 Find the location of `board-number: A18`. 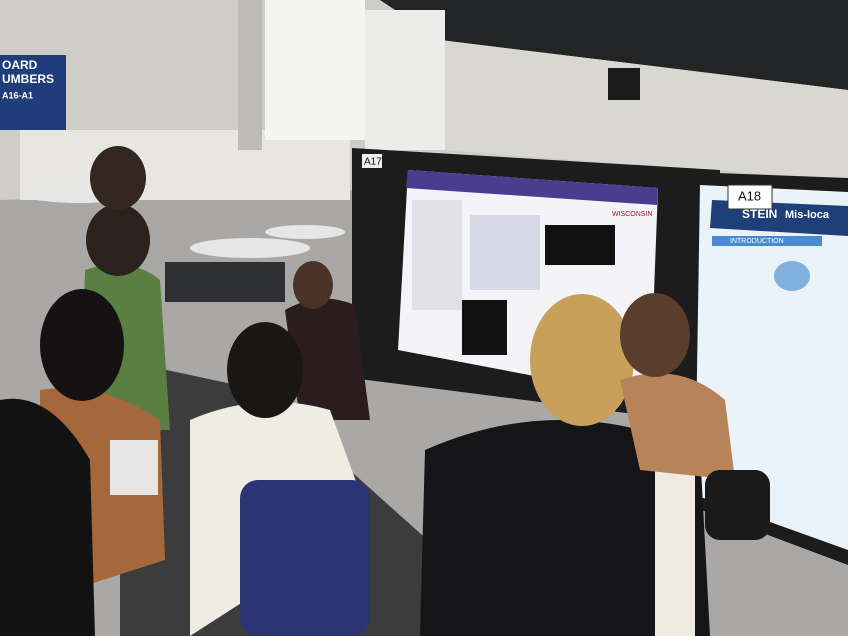

board-number: A18 is located at coordinates (749, 195).